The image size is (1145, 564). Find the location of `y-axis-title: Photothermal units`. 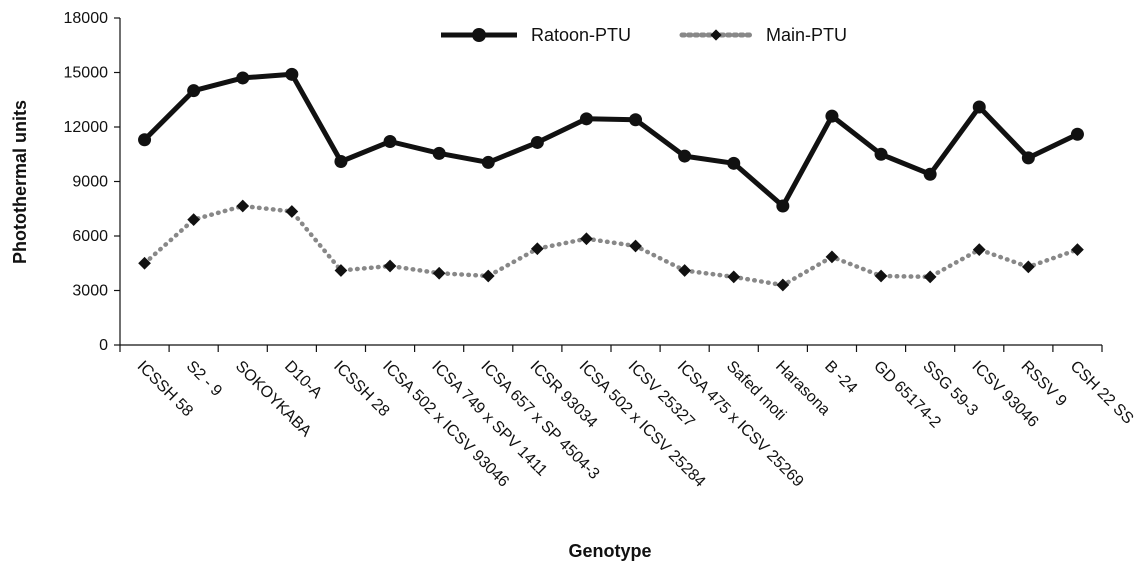

y-axis-title: Photothermal units is located at coordinates (20, 182).